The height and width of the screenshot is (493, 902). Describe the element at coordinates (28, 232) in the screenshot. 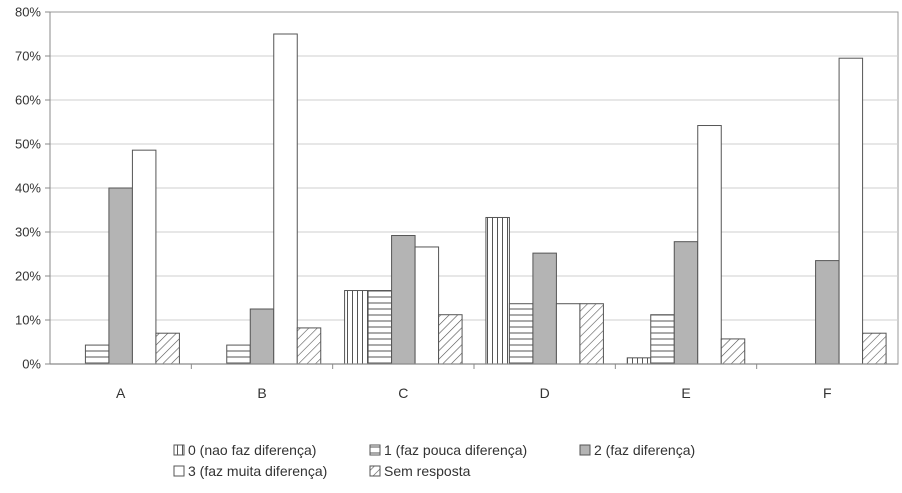

I see `y-tick-label: 30%` at that location.